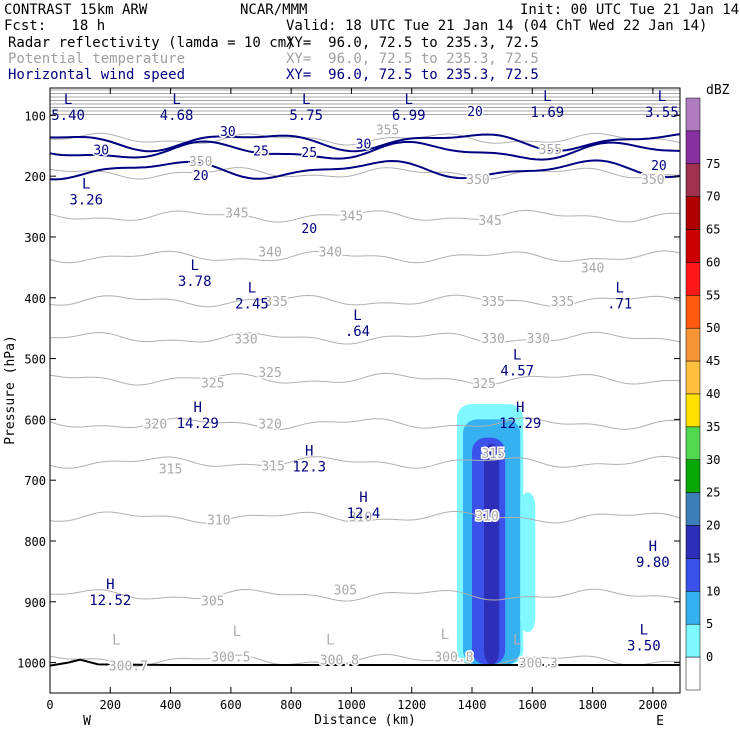  I want to click on wind-label-4: 25, so click(261, 152).